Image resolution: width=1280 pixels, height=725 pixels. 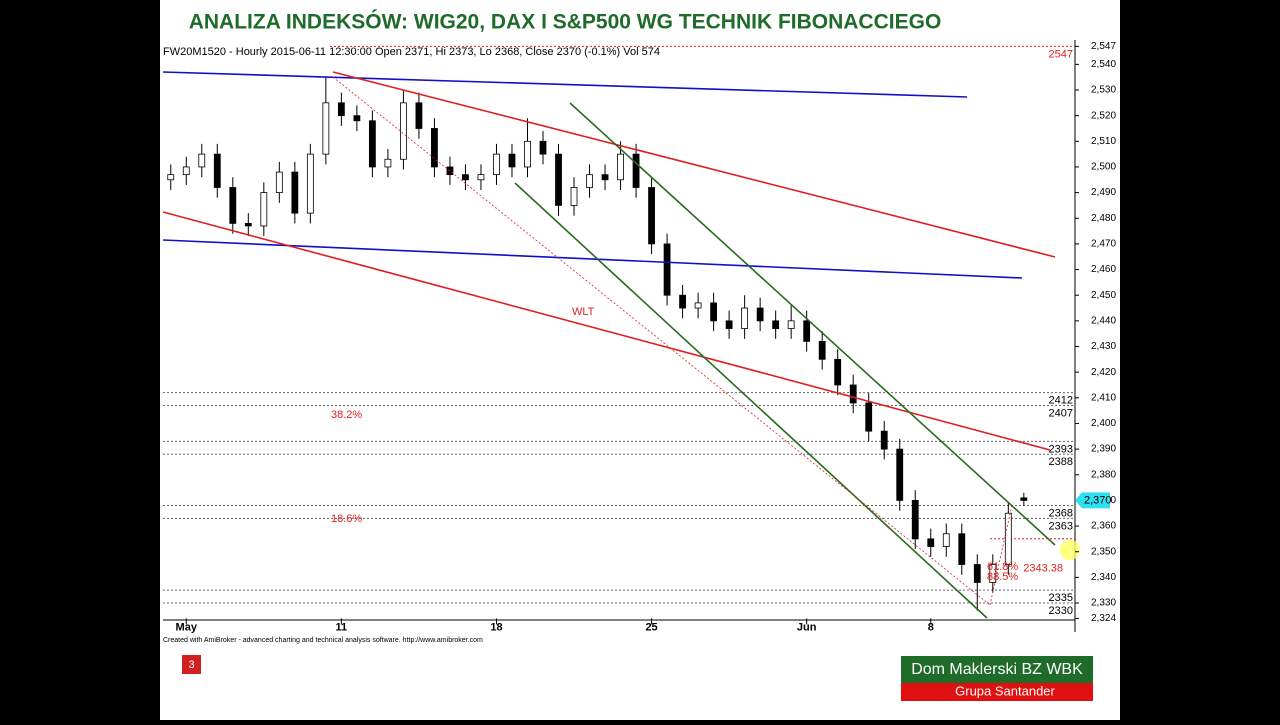 I want to click on level-label: 2335, so click(x=1061, y=598).